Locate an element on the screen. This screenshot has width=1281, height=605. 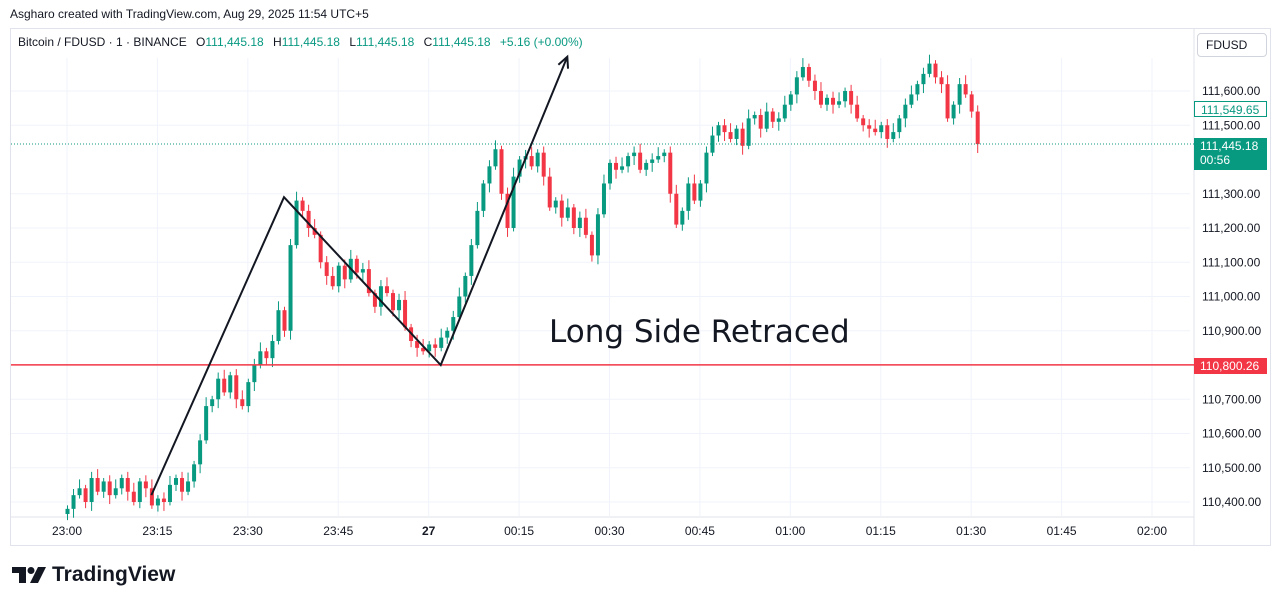
symbol-name: Bitcoin / FDUSD · 1 · BINANCE is located at coordinates (102, 42).